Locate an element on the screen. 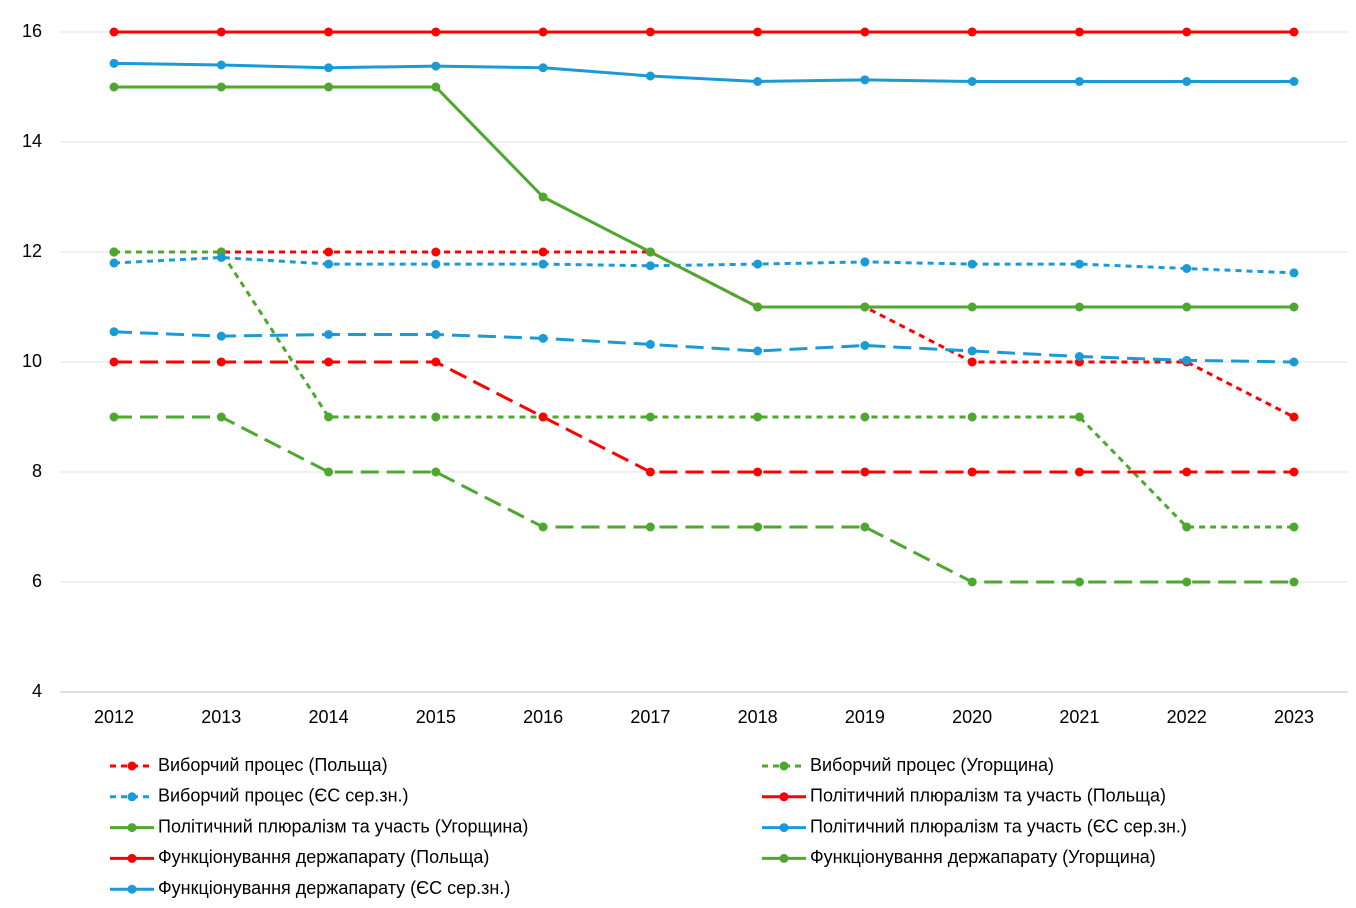  x-tick-label: 2016 is located at coordinates (543, 717).